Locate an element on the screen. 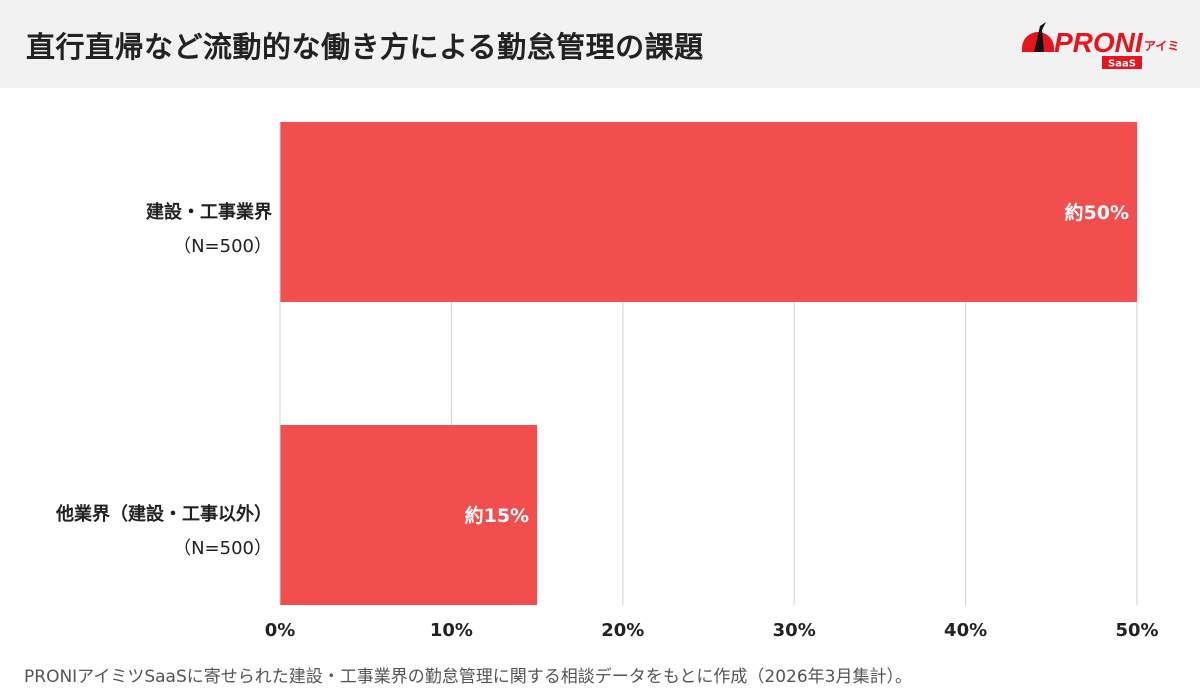  tick-label: 10% is located at coordinates (451, 630).